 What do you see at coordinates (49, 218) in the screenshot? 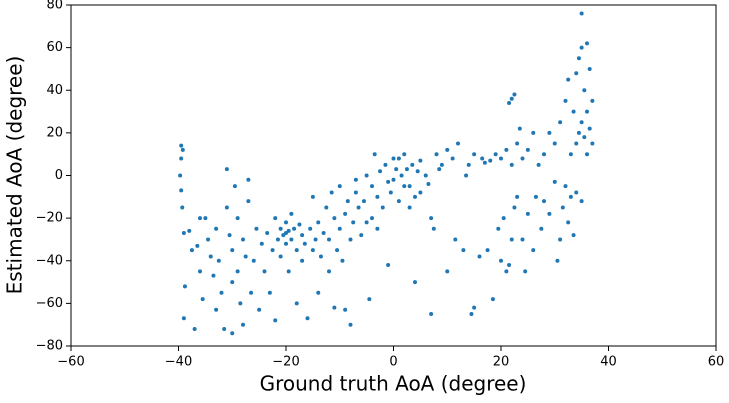
I see `y-tick-label: −20` at bounding box center [49, 218].